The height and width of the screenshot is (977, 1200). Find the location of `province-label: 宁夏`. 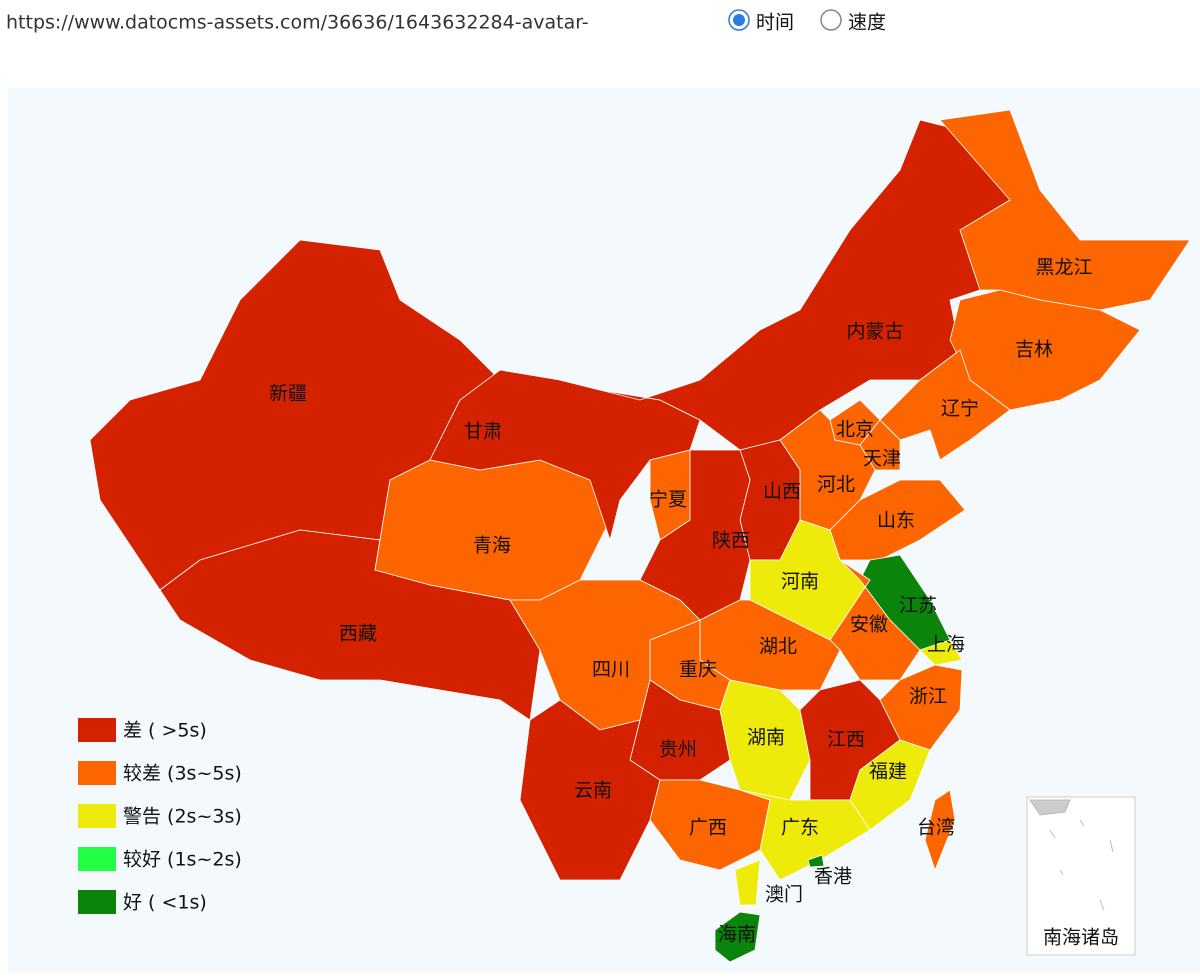

province-label: 宁夏 is located at coordinates (668, 500).